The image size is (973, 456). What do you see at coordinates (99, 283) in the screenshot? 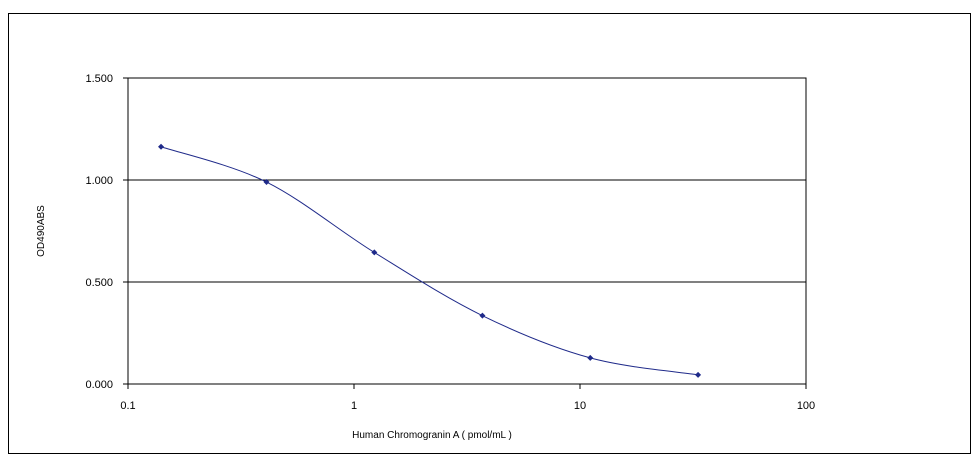
I see `y-tick-label: 0.500` at bounding box center [99, 283].